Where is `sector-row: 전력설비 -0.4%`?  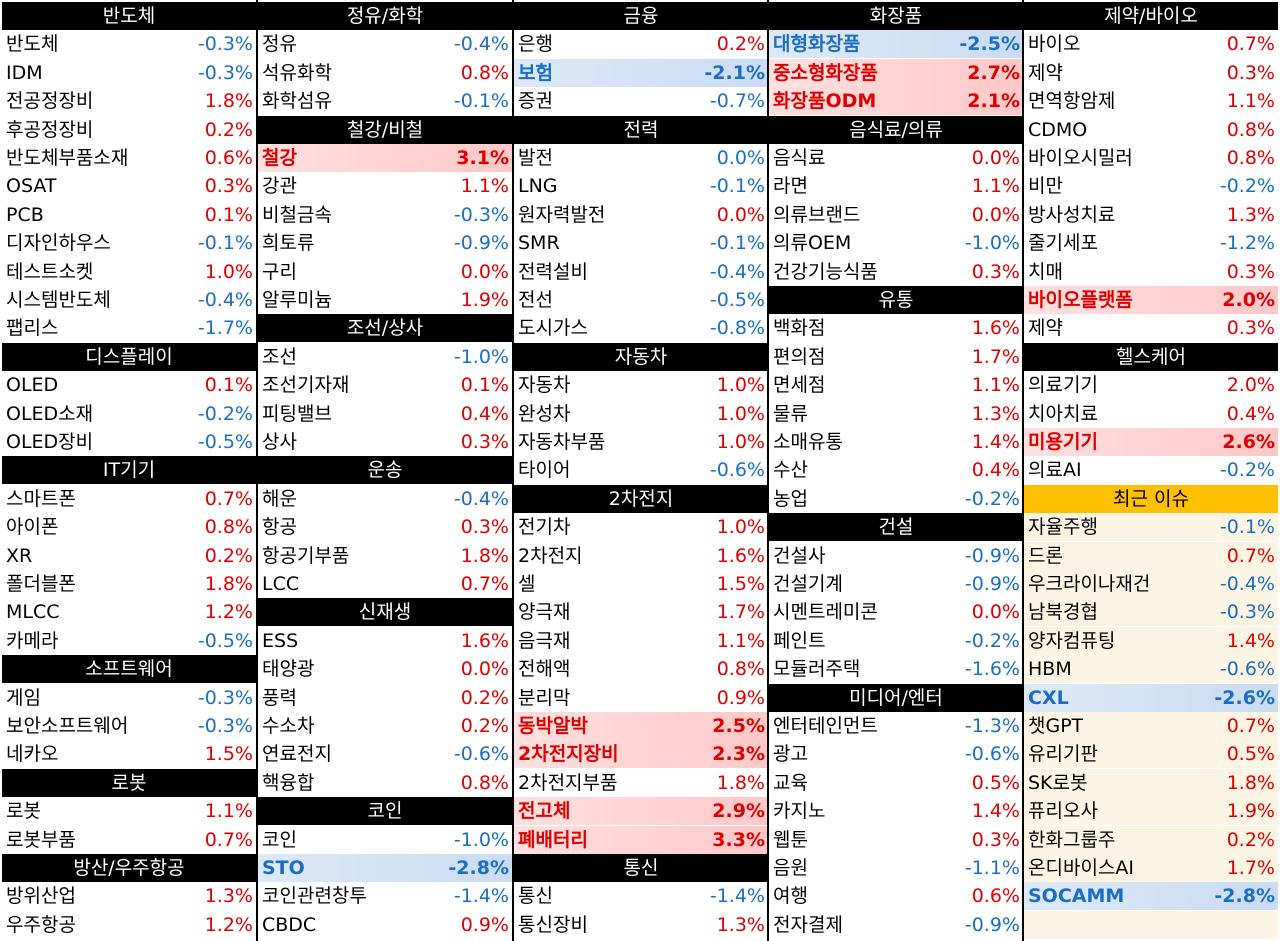
sector-row: 전력설비 -0.4% is located at coordinates (641, 272).